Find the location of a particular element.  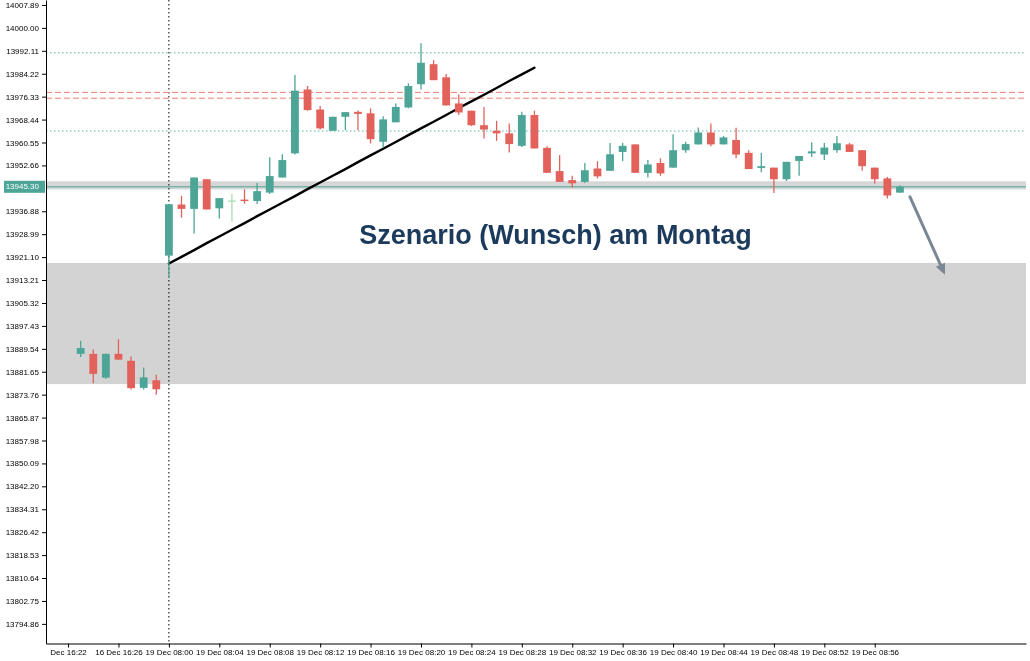

y-tick-label: 14007.89 is located at coordinates (22, 6).